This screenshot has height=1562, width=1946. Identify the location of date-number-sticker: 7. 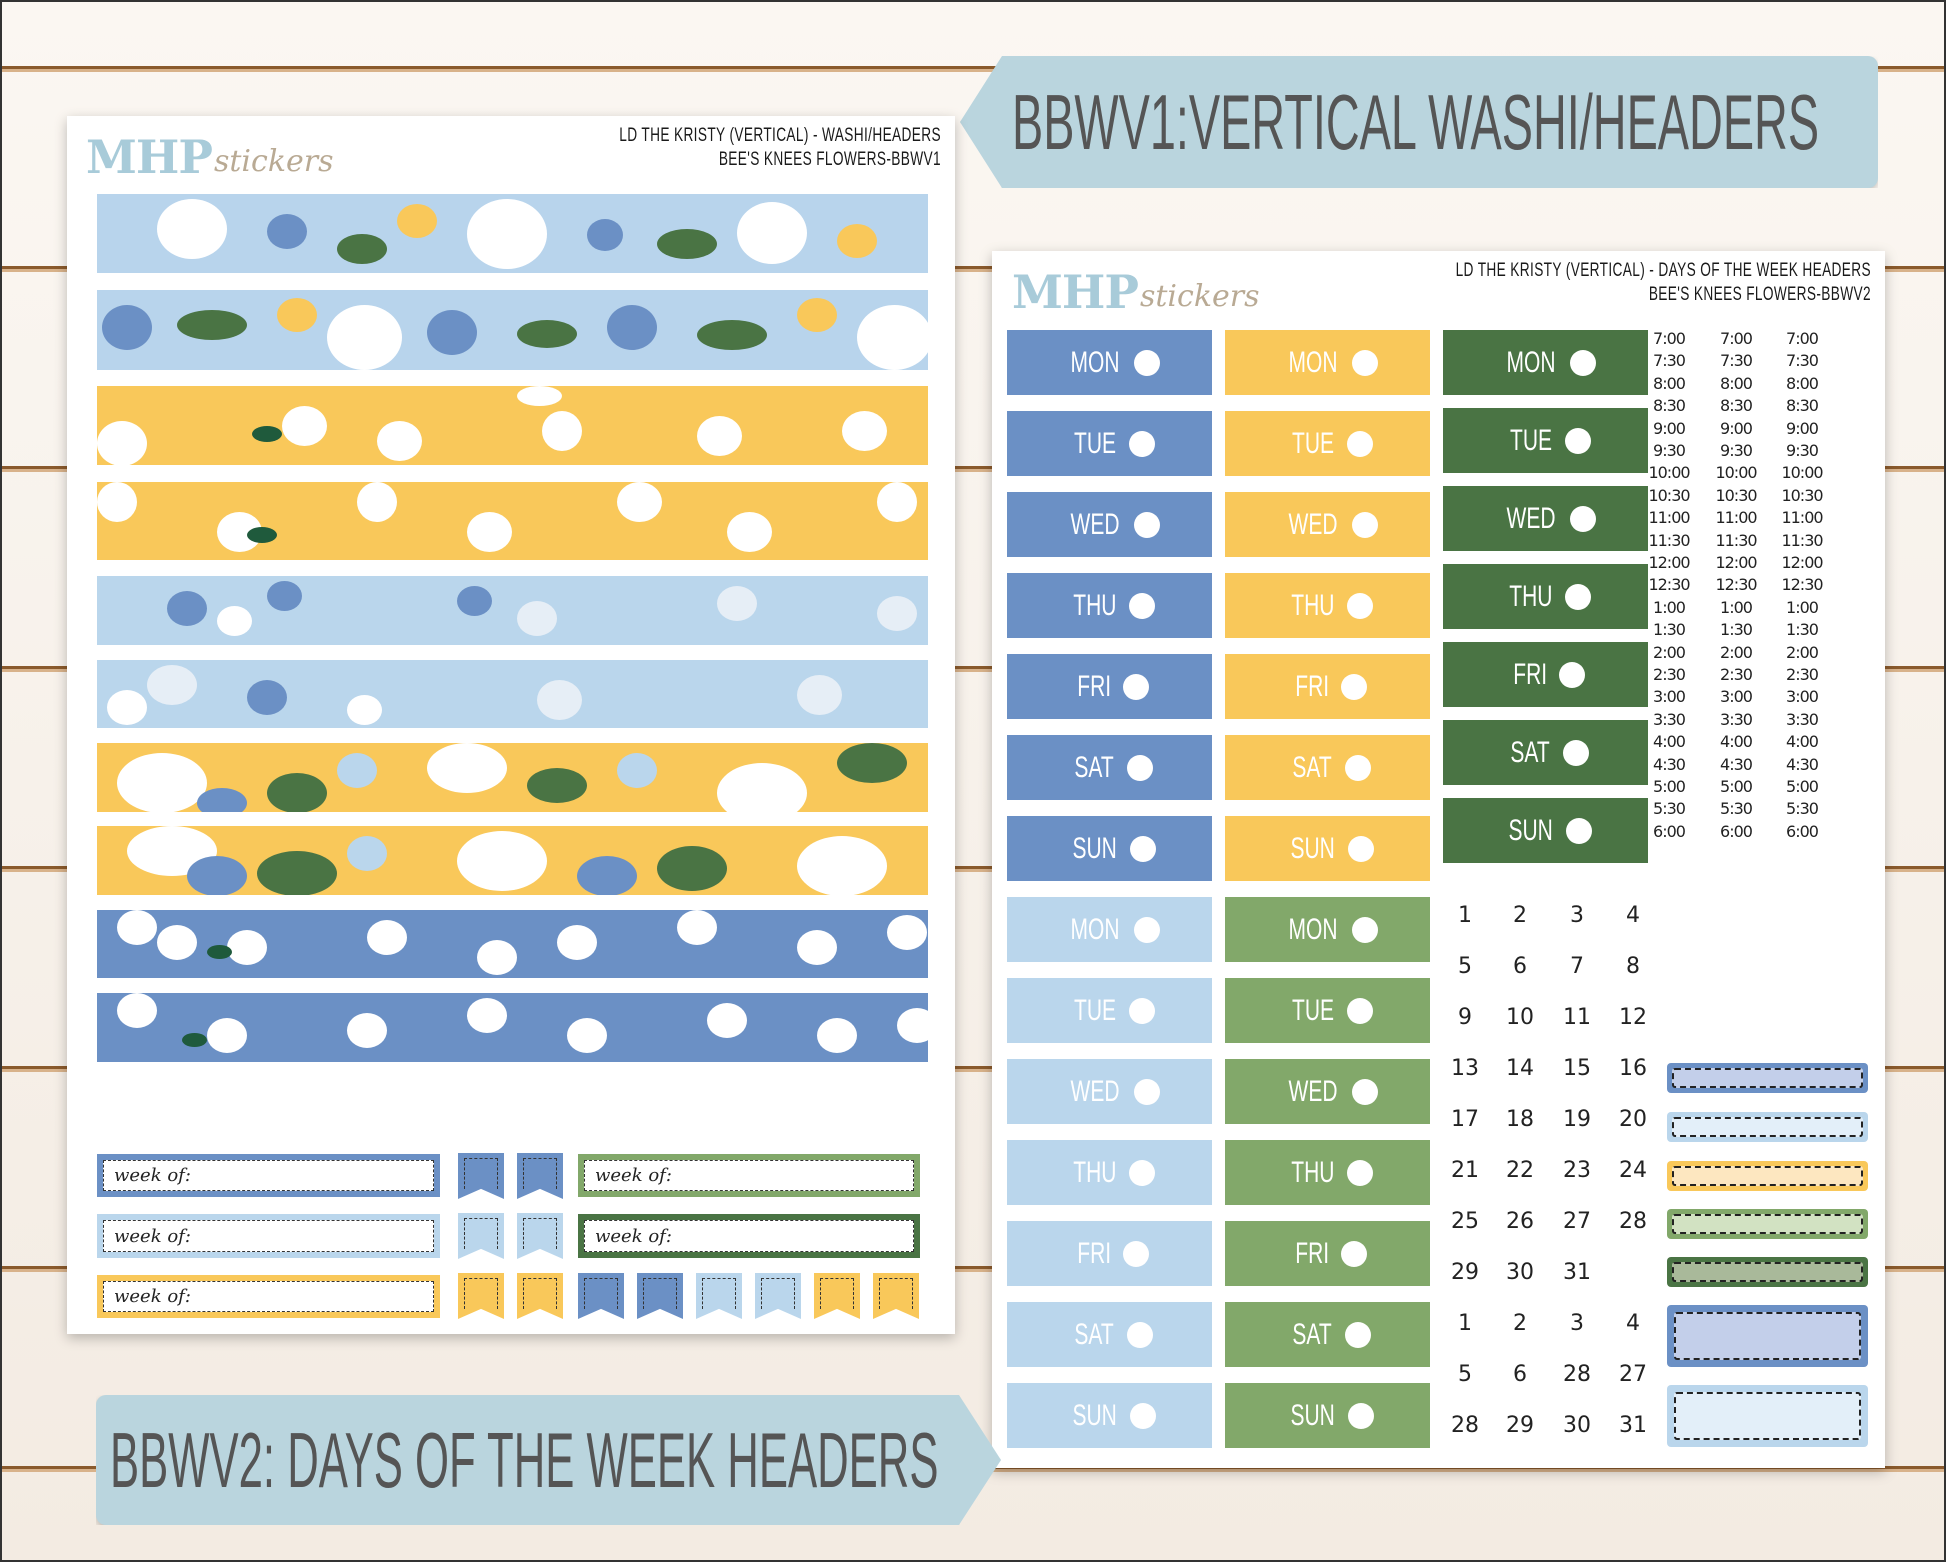
(1577, 966).